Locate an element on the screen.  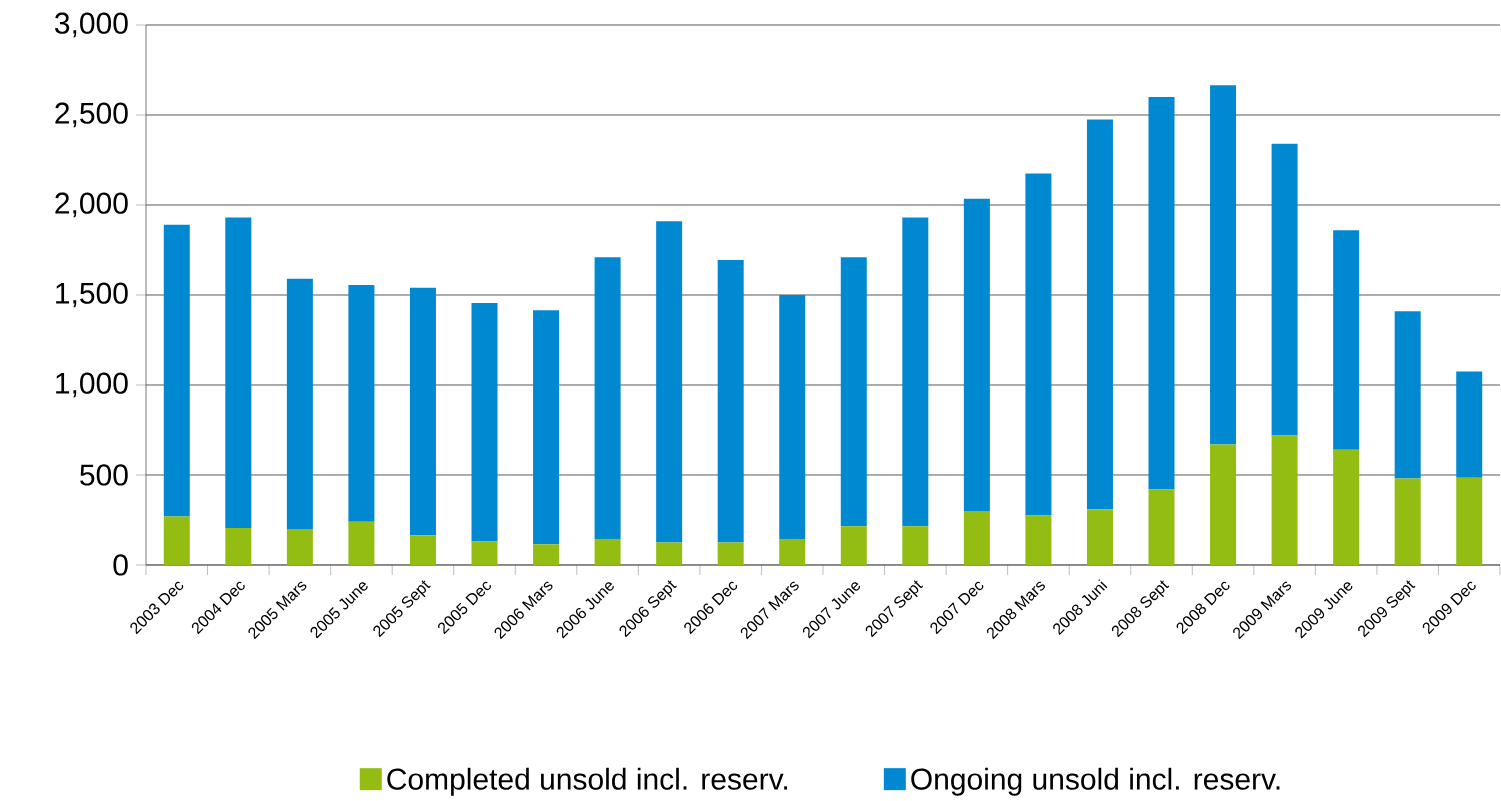
y-tick-label: 2,500 is located at coordinates (91, 115).